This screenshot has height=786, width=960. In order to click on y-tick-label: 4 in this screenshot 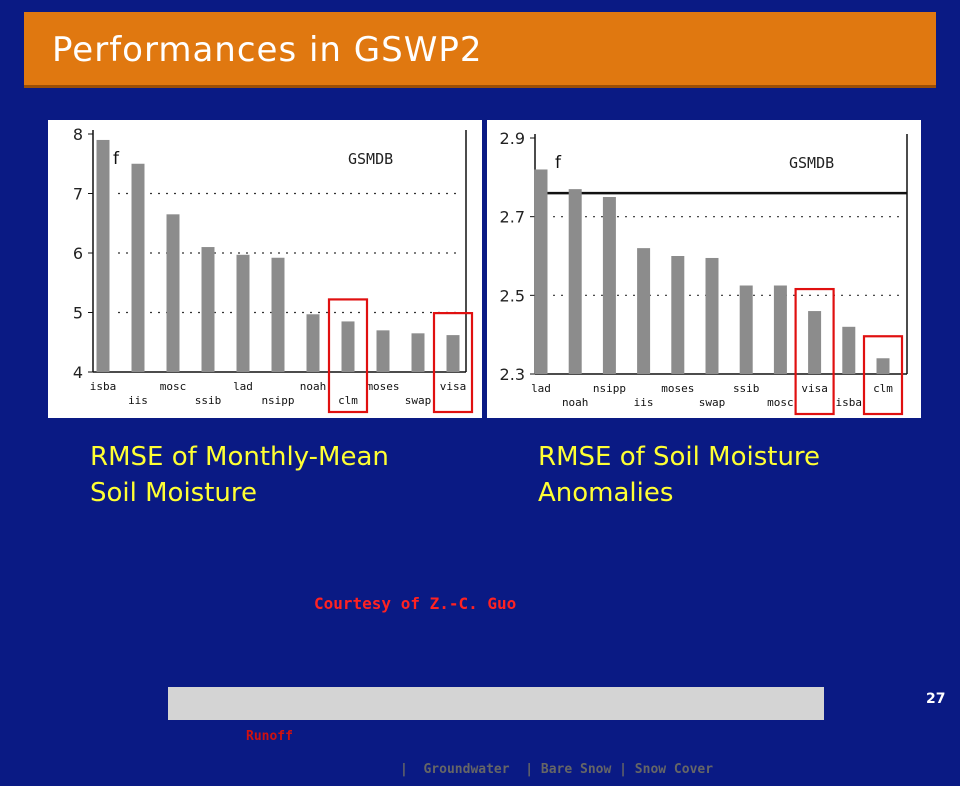, I will do `click(78, 372)`.